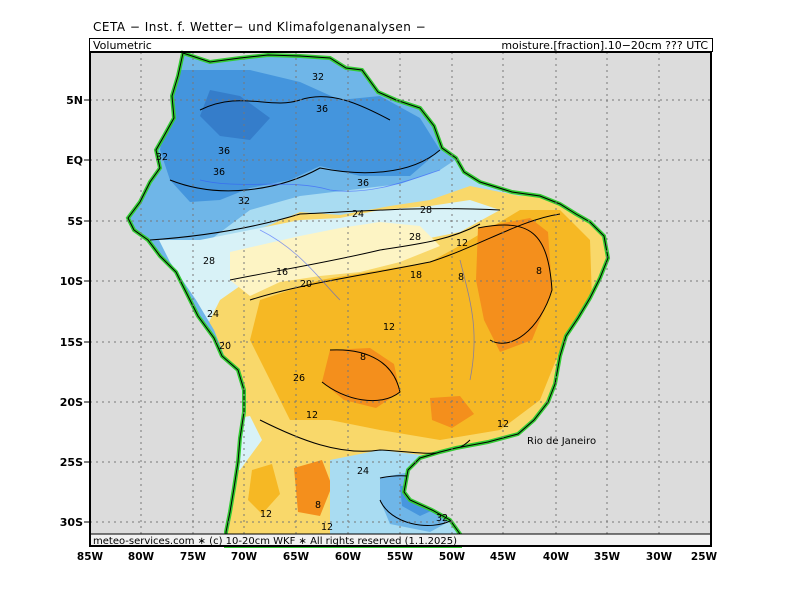 The width and height of the screenshot is (800, 600). Describe the element at coordinates (75, 221) in the screenshot. I see `lat-label: 5S` at that location.